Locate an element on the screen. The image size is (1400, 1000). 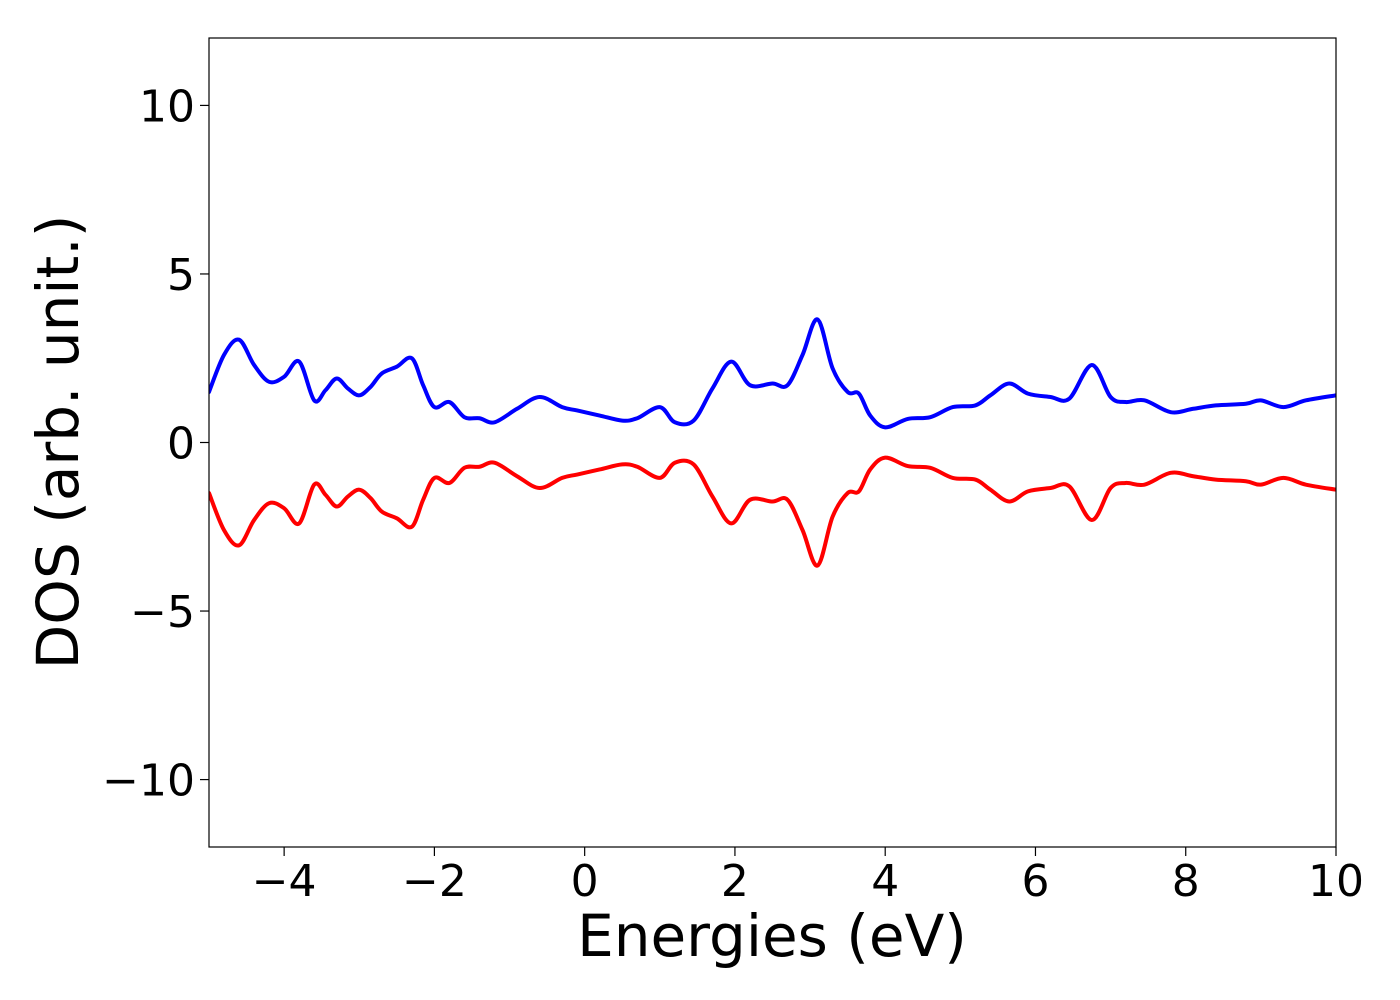
x-tick-label: −2 is located at coordinates (434, 881).